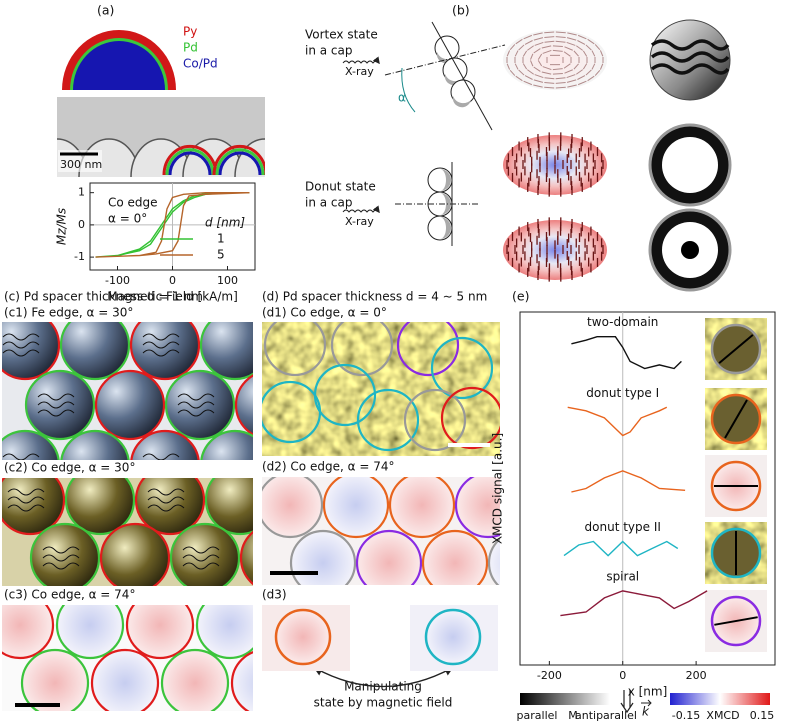 The height and width of the screenshot is (721, 785). I want to click on x-tick-label: -200, so click(549, 675).